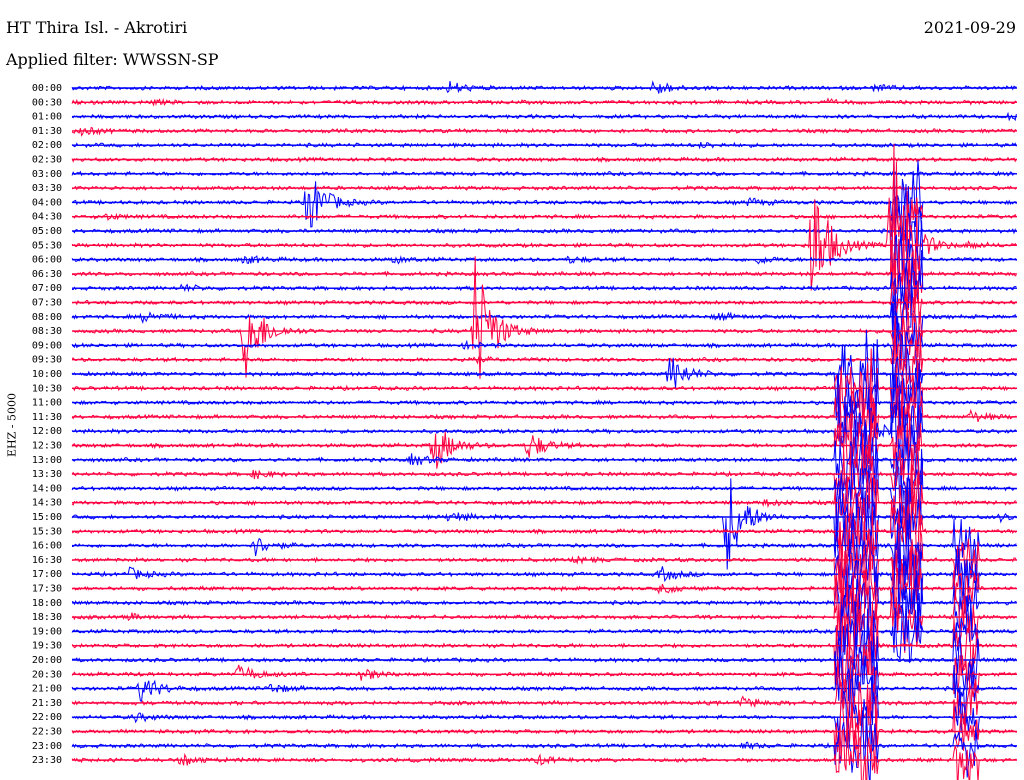  What do you see at coordinates (47, 202) in the screenshot?
I see `row-time-label: 04:00` at bounding box center [47, 202].